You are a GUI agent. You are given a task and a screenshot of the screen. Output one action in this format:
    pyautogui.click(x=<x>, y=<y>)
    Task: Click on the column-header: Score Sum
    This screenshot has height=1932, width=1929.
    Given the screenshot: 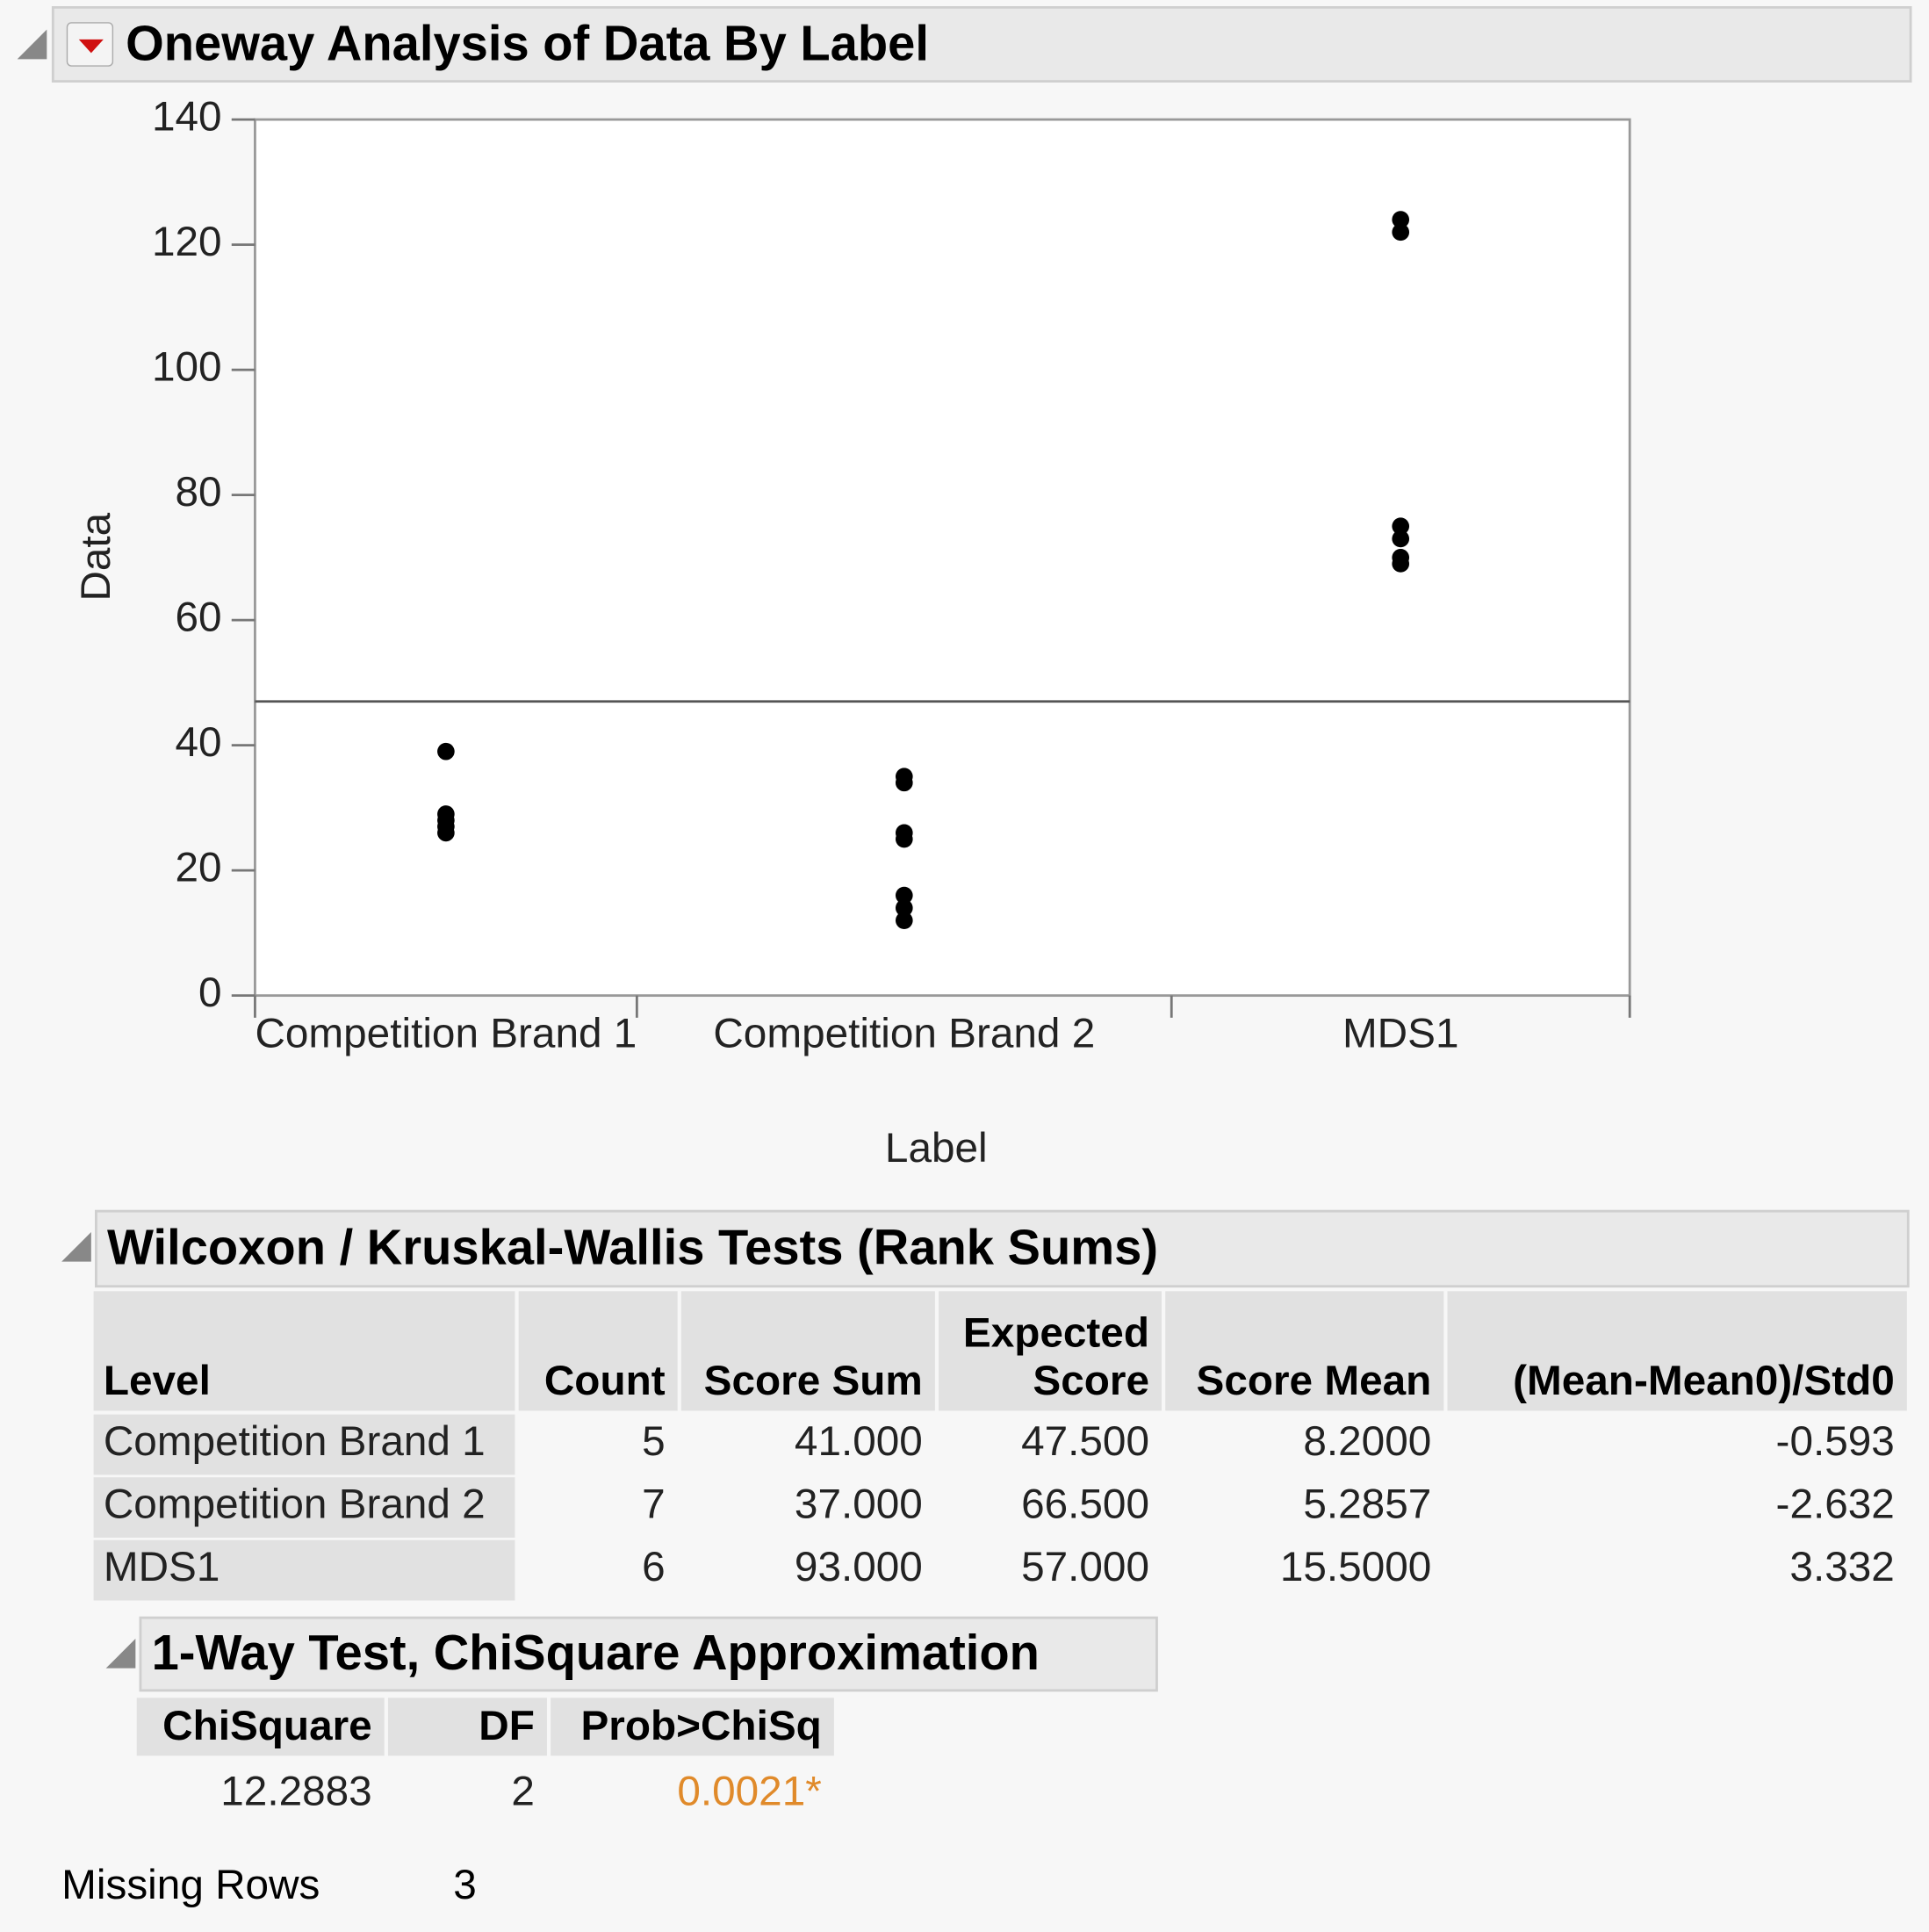 What is the action you would take?
    pyautogui.click(x=807, y=1351)
    